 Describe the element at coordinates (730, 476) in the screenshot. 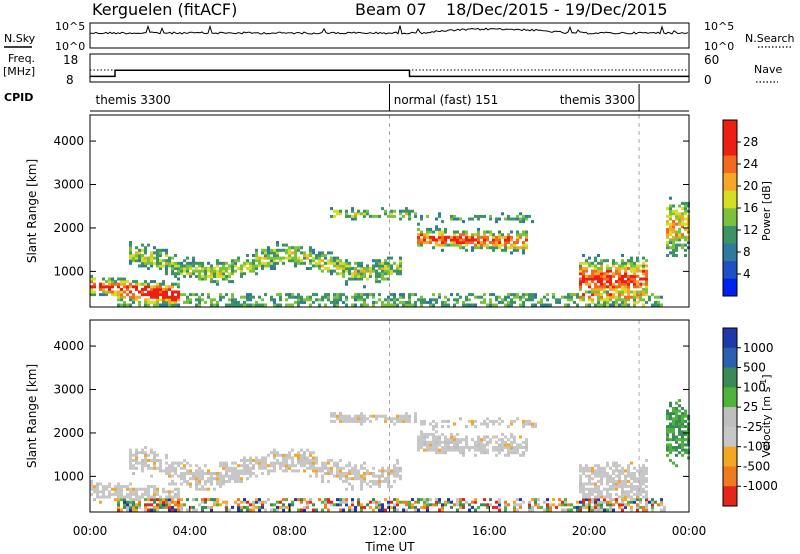

I see `colorbar-swatch` at that location.